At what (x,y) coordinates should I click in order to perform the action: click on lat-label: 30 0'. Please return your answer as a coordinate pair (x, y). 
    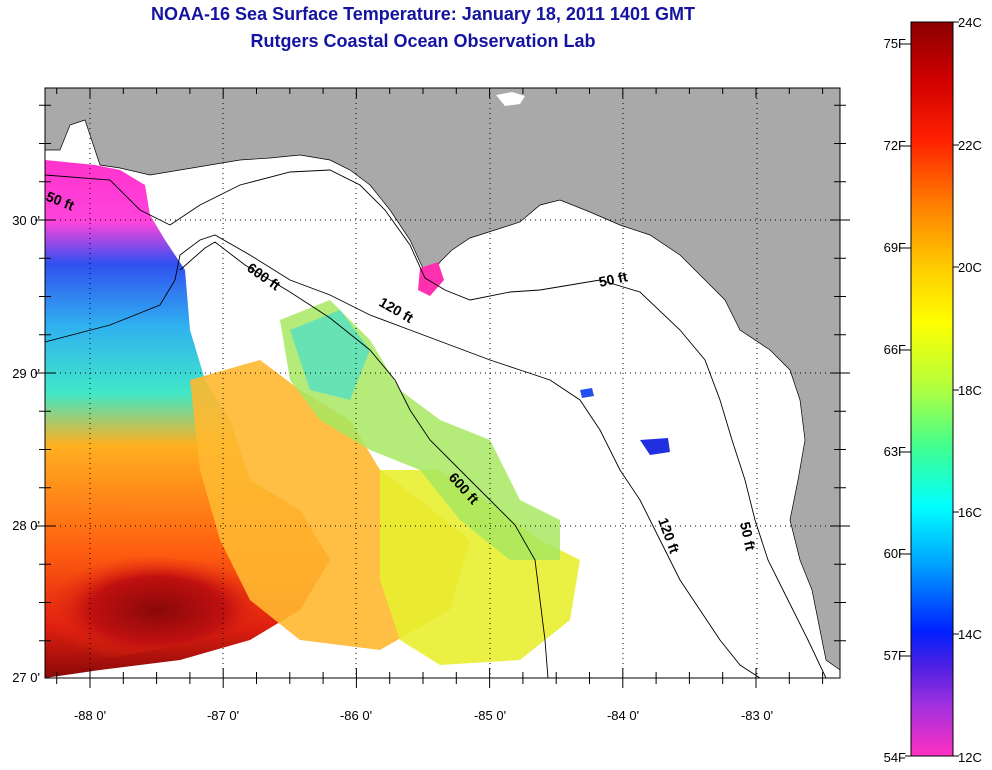
    Looking at the image, I should click on (26, 220).